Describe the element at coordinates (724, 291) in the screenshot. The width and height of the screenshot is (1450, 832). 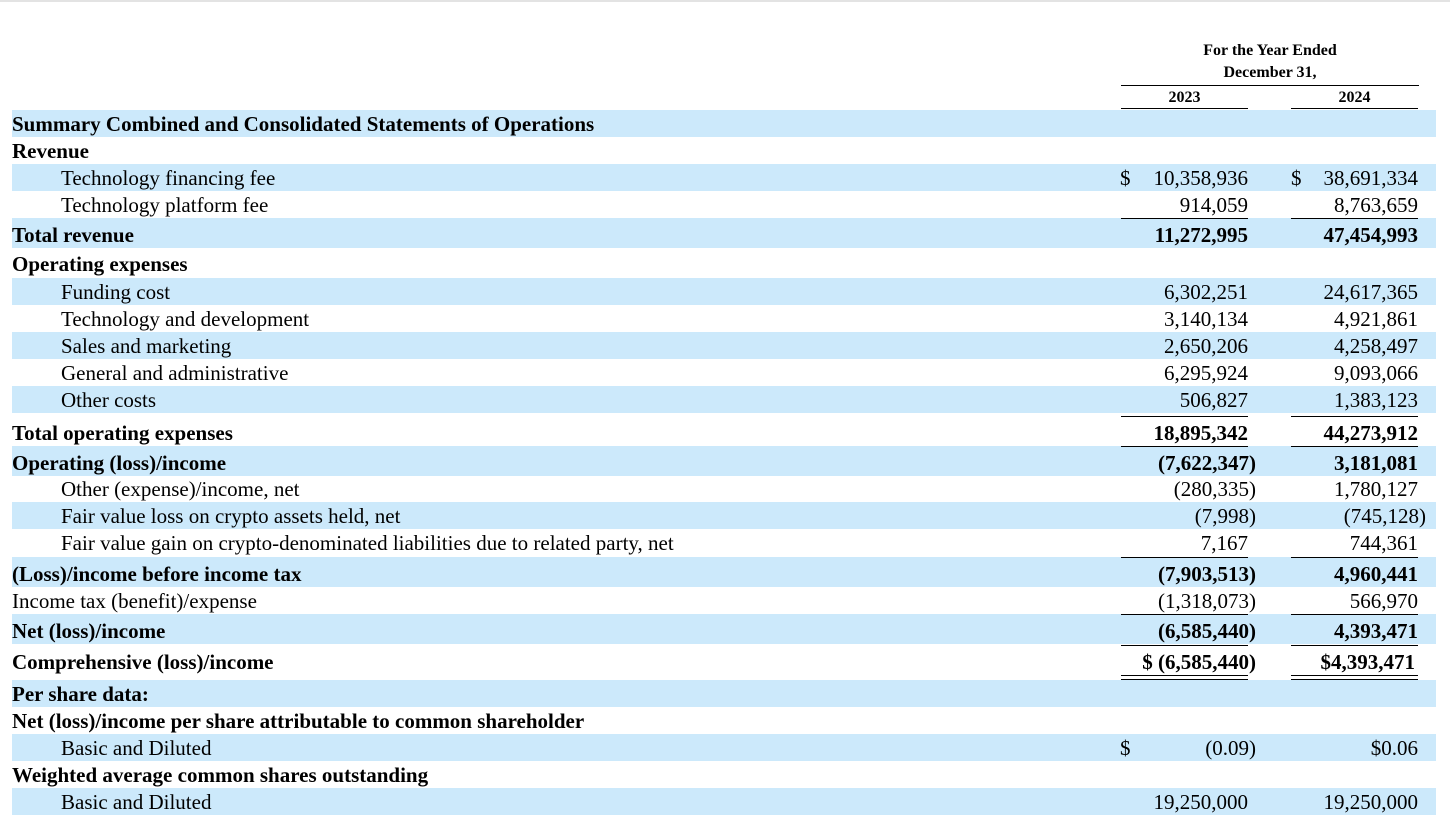
I see `table-row: Funding cost 6,302,251 24,617,365` at that location.